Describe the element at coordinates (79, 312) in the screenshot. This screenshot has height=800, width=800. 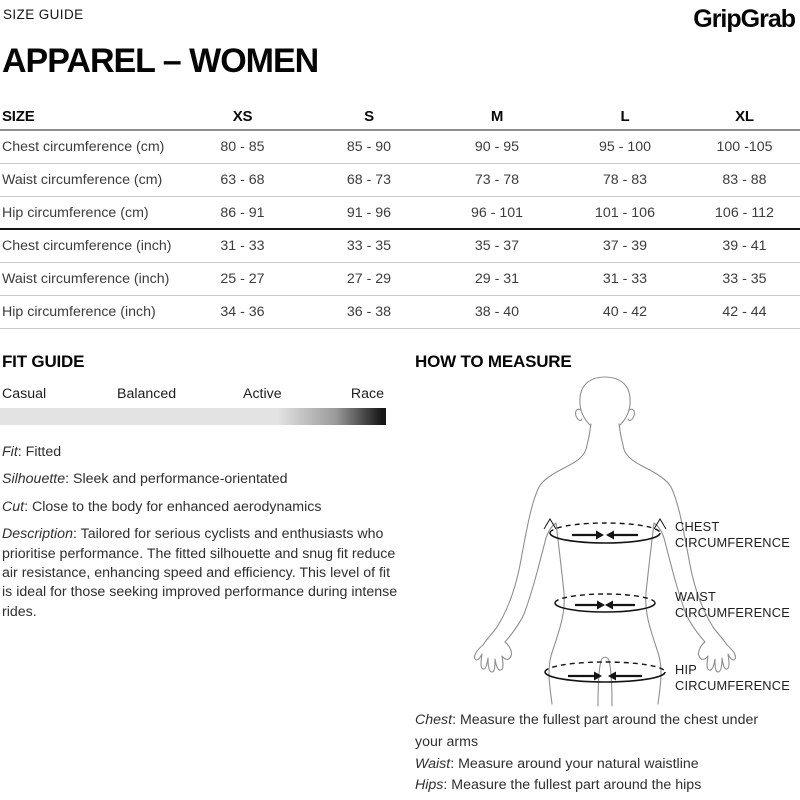
I see `row-label: Hip circumference (inch)` at that location.